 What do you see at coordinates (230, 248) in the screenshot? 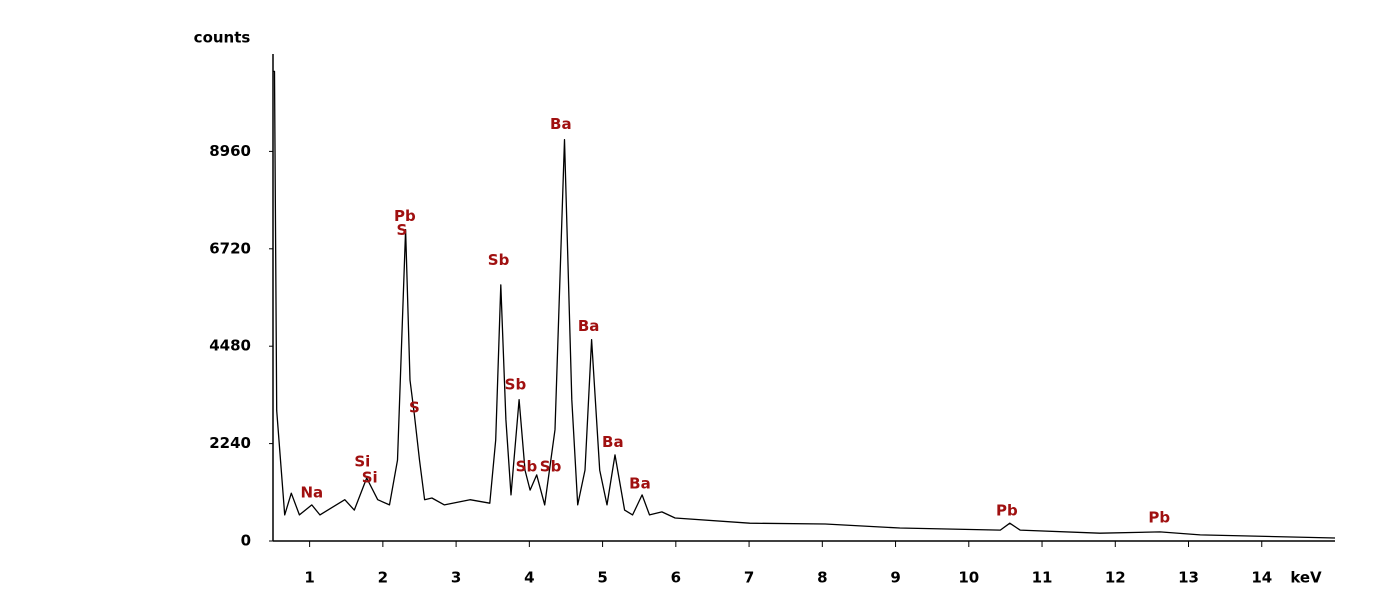
I see `y-tick-label: 6720` at bounding box center [230, 248].